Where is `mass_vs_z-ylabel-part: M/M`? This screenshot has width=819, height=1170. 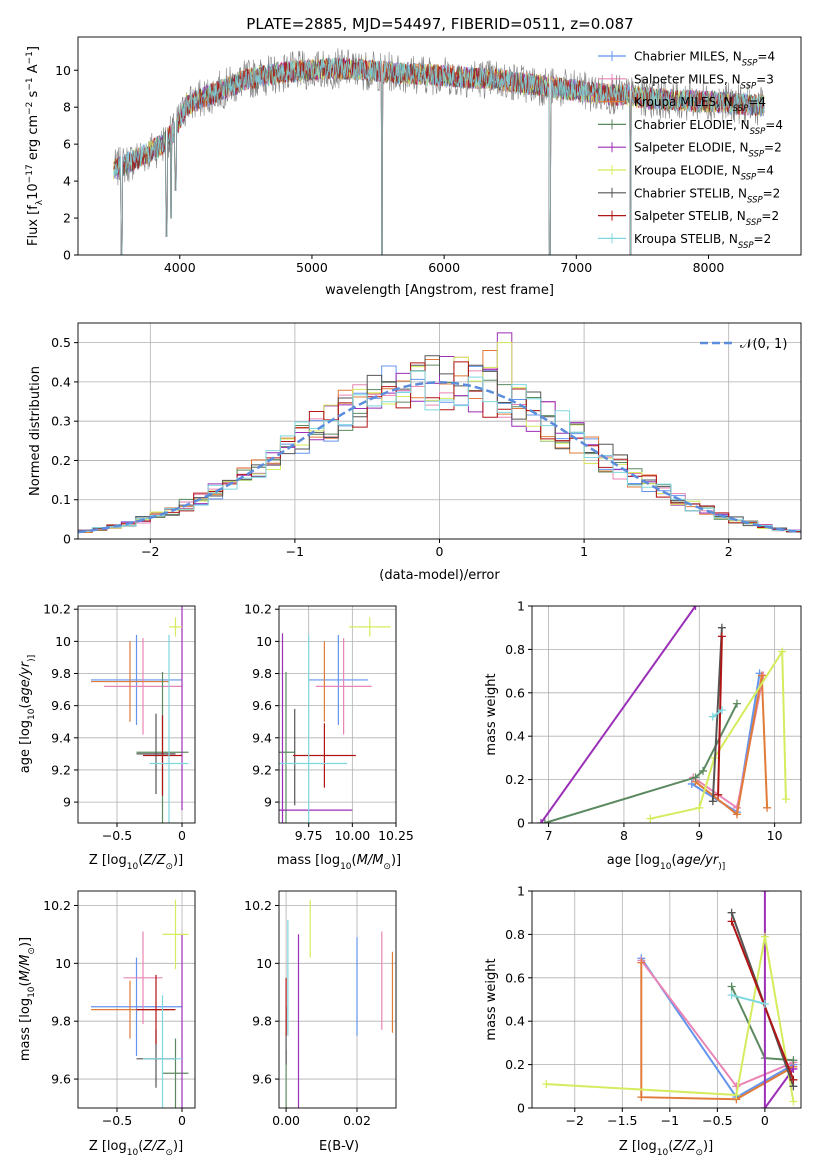
mass_vs_z-ylabel-part: M/M is located at coordinates (25, 968).